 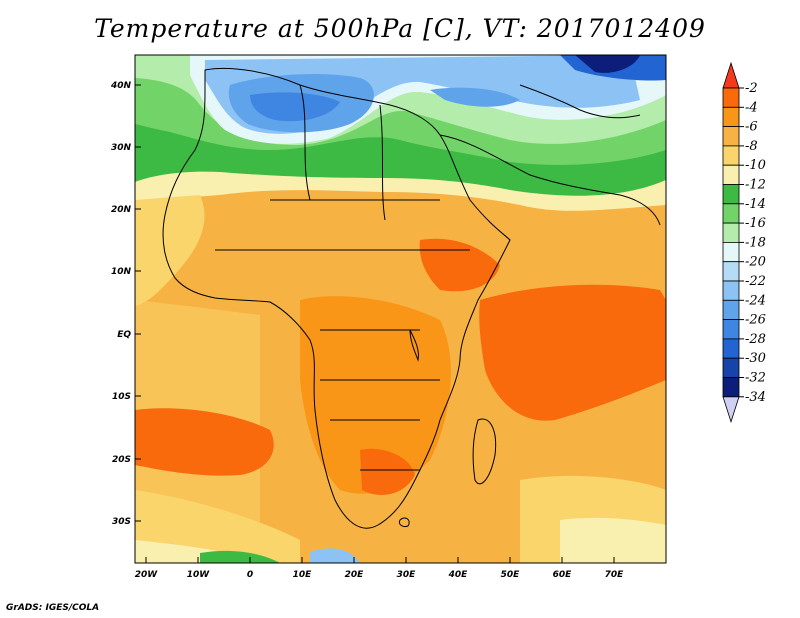 I want to click on lon-tick-label: 20W, so click(x=147, y=575).